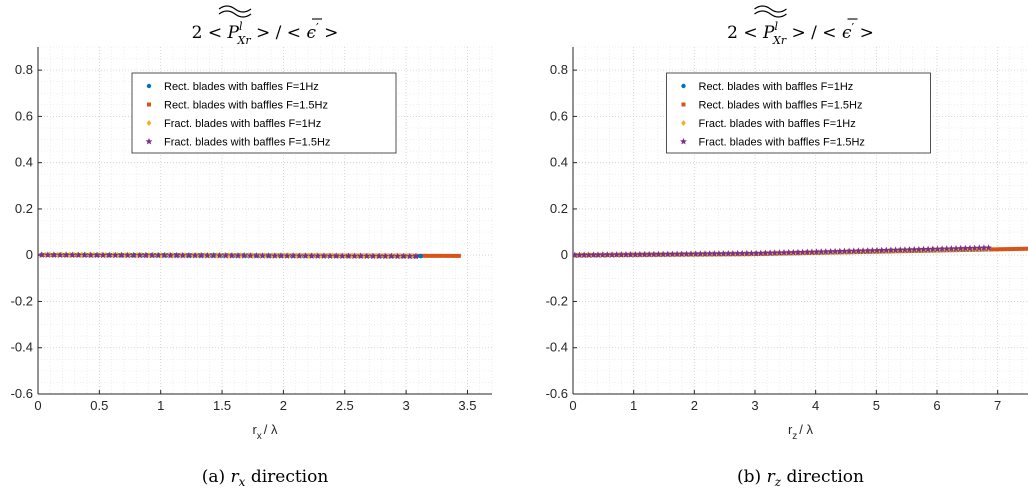  I want to click on title-subscript: Xr, so click(244, 40).